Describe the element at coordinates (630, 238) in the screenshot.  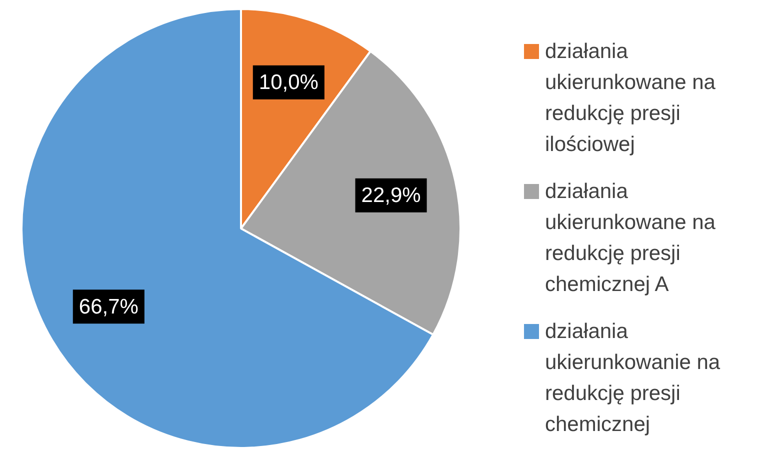
I see `legend-label: działania ukierunkowane na redukcję presji chemicznej A` at that location.